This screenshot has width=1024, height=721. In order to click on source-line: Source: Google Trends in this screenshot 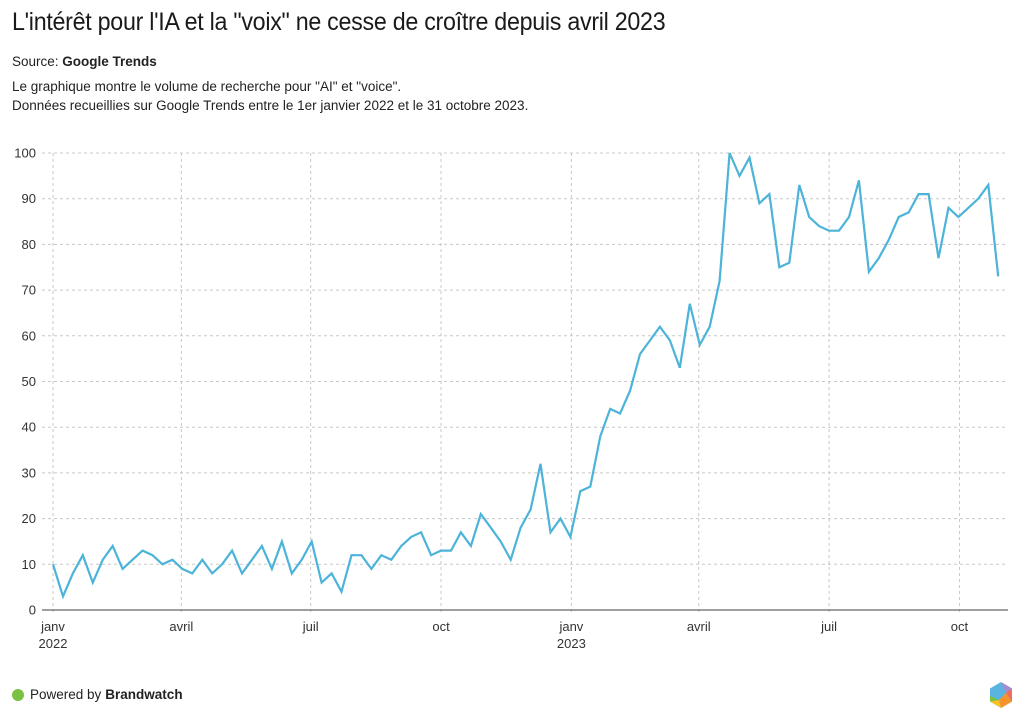, I will do `click(84, 61)`.